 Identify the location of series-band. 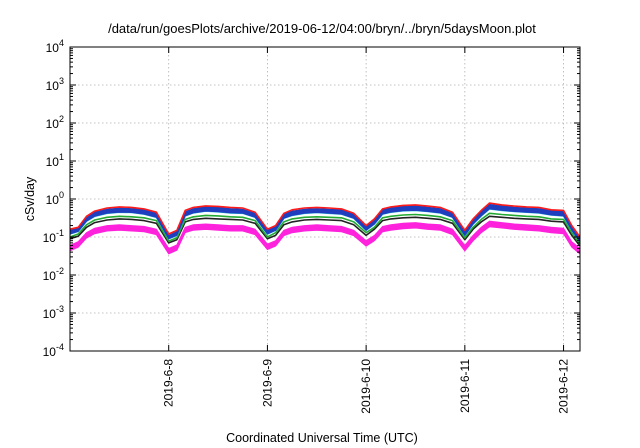
(325, 237).